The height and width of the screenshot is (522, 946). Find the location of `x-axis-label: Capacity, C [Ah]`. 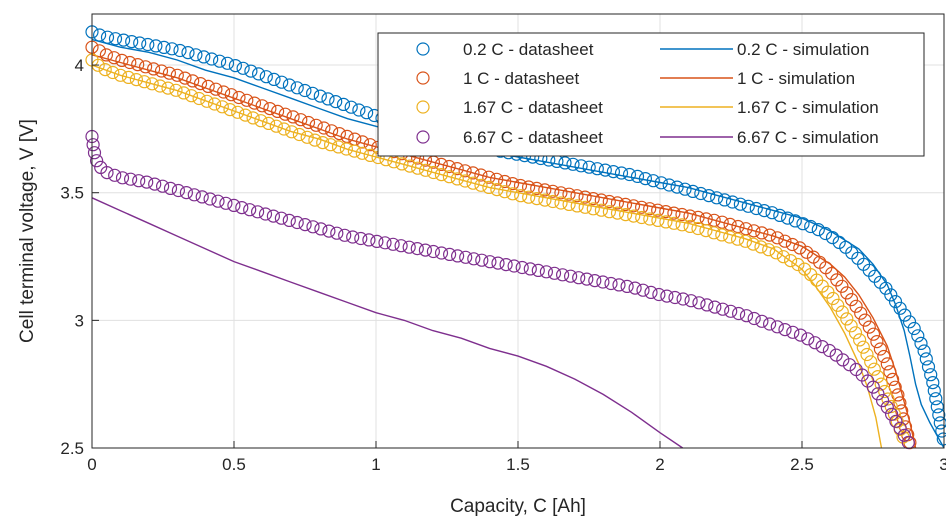

x-axis-label: Capacity, C [Ah] is located at coordinates (518, 506).